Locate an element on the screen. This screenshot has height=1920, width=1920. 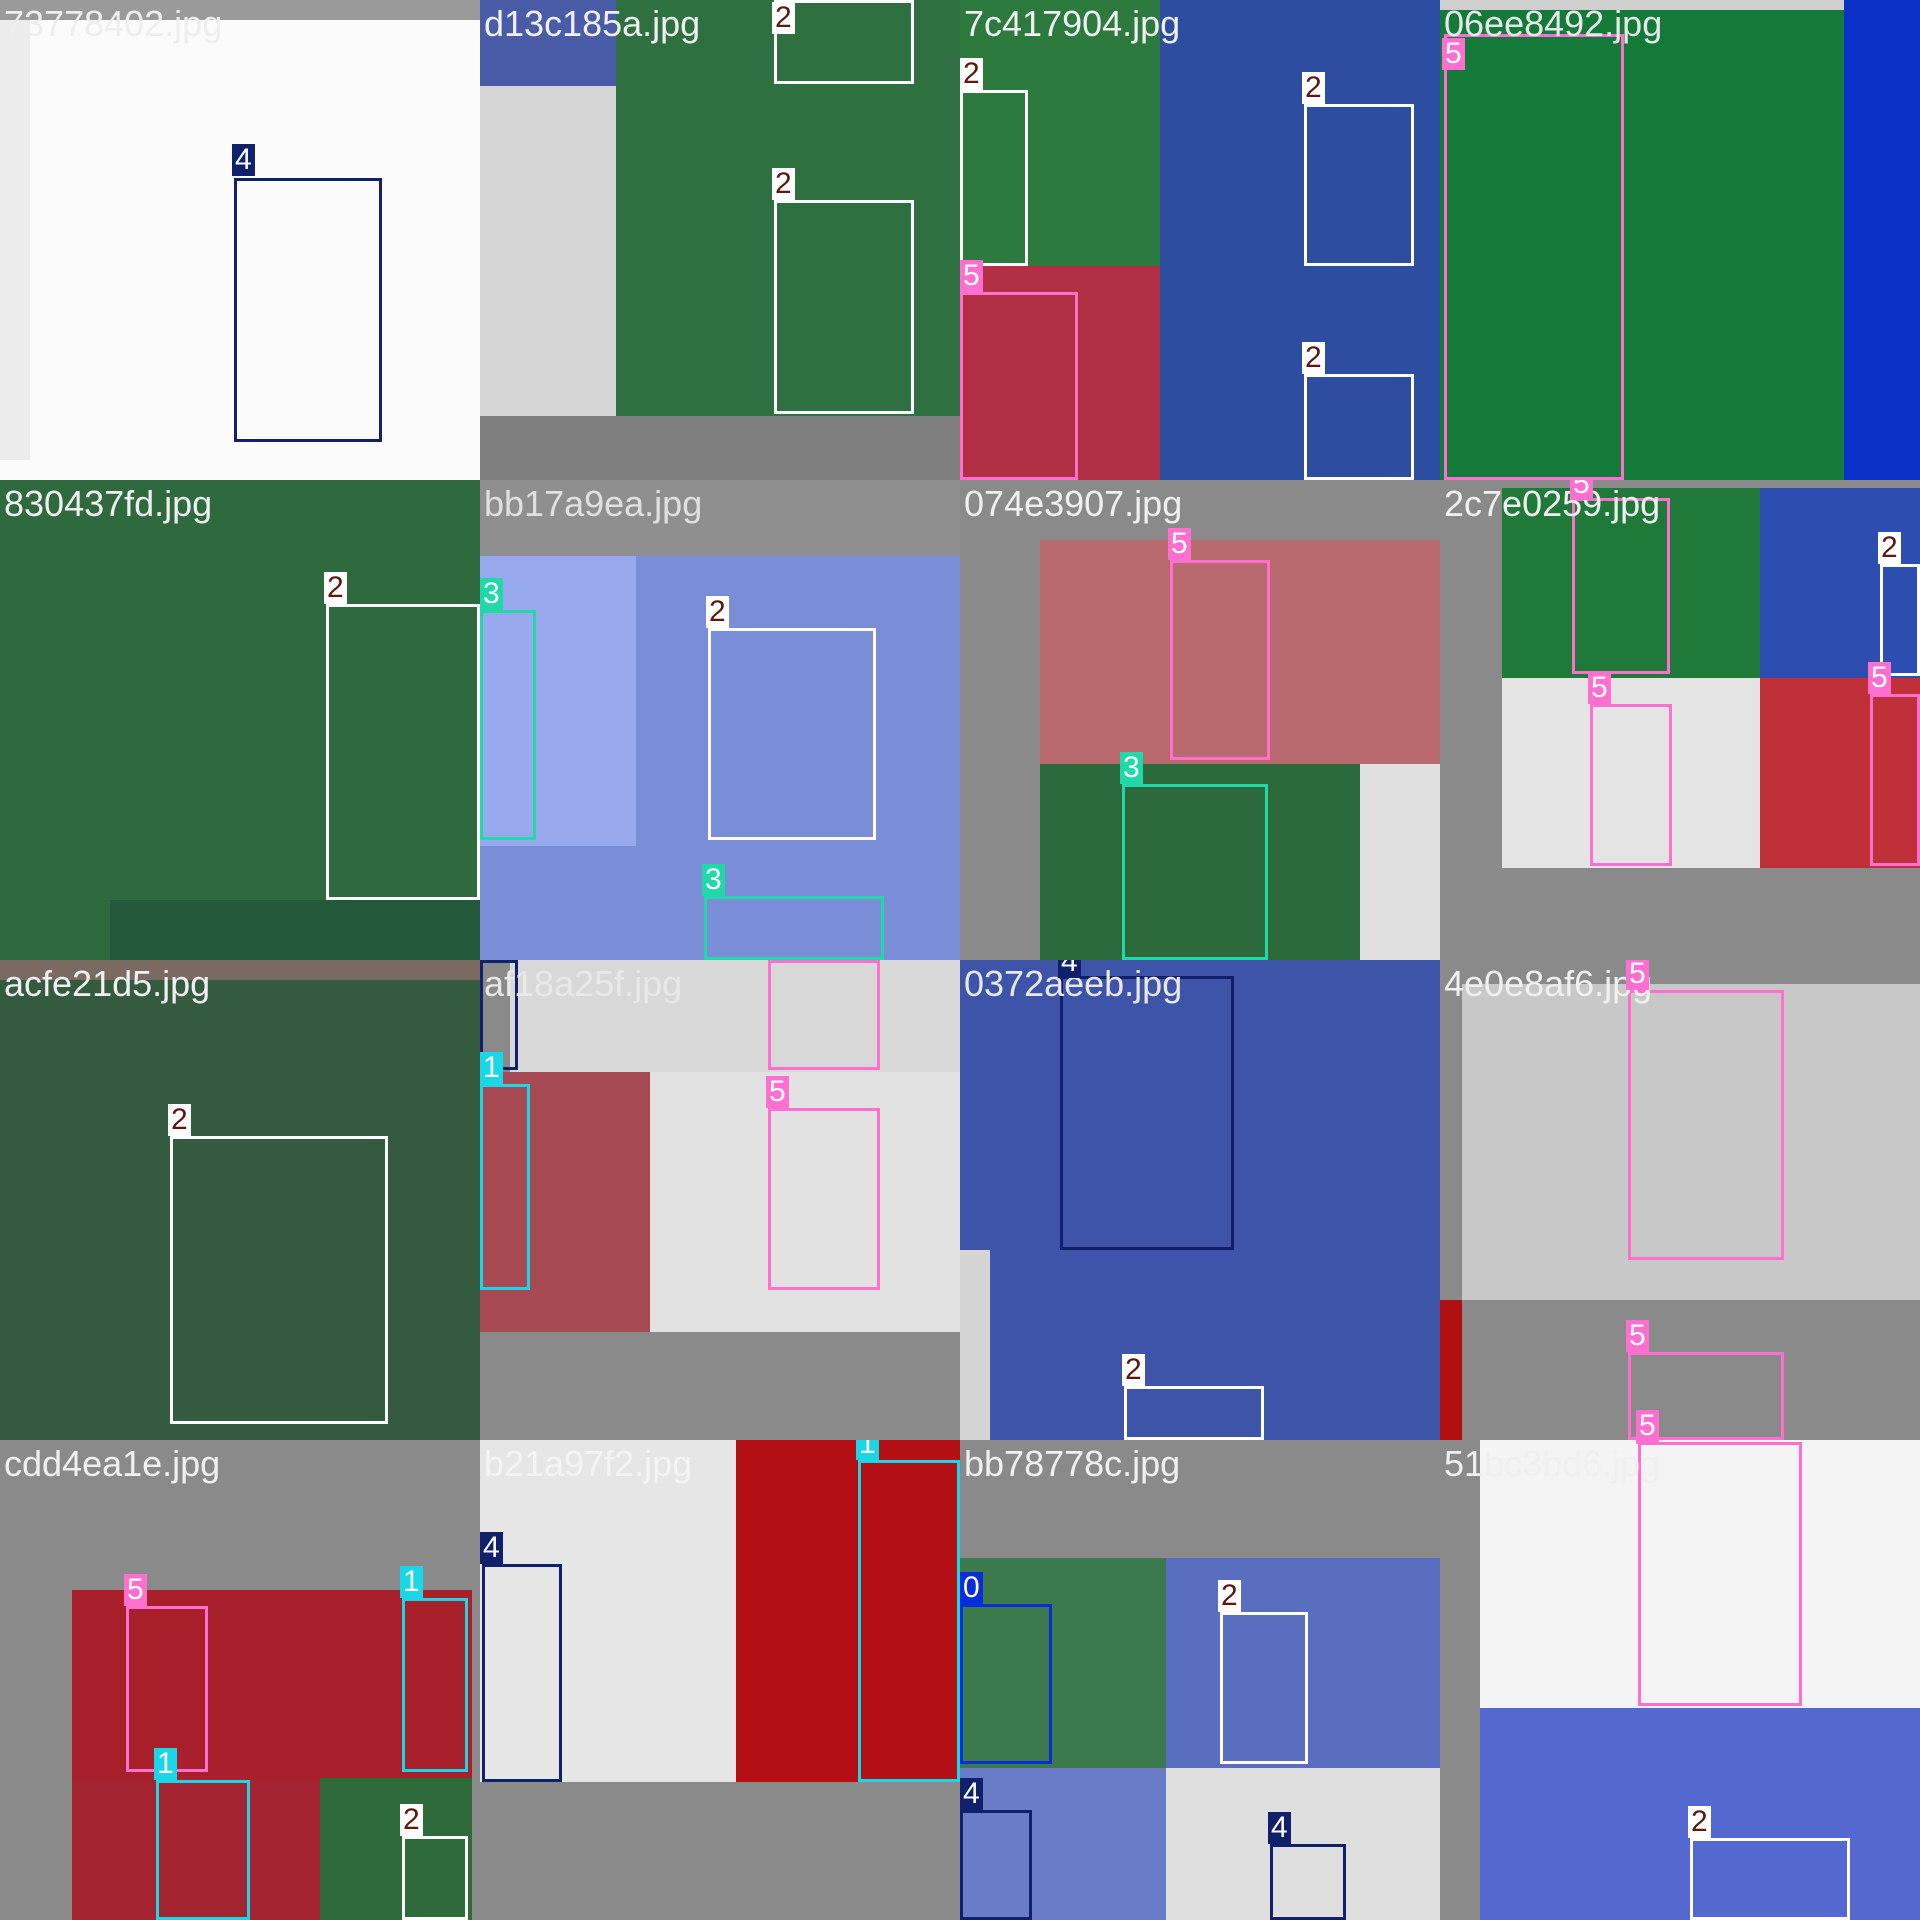
tile-13: cdd4ea1e.jpg 5 1 1 2 is located at coordinates (240, 1680).